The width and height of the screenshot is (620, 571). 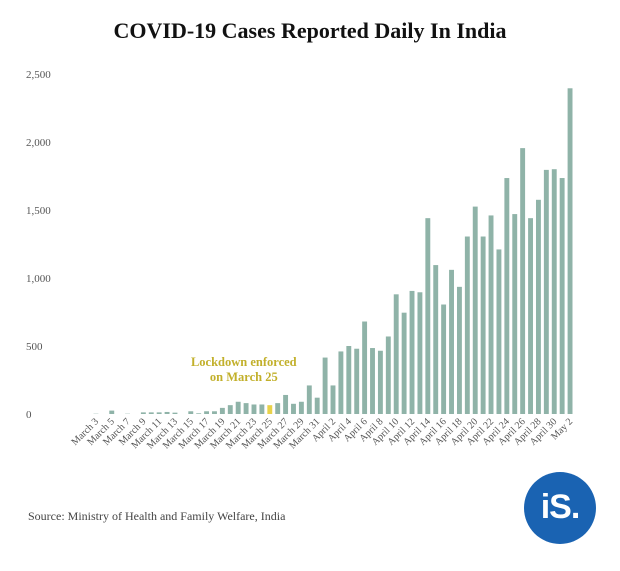 What do you see at coordinates (38, 211) in the screenshot?
I see `y-tick-label: 1,500` at bounding box center [38, 211].